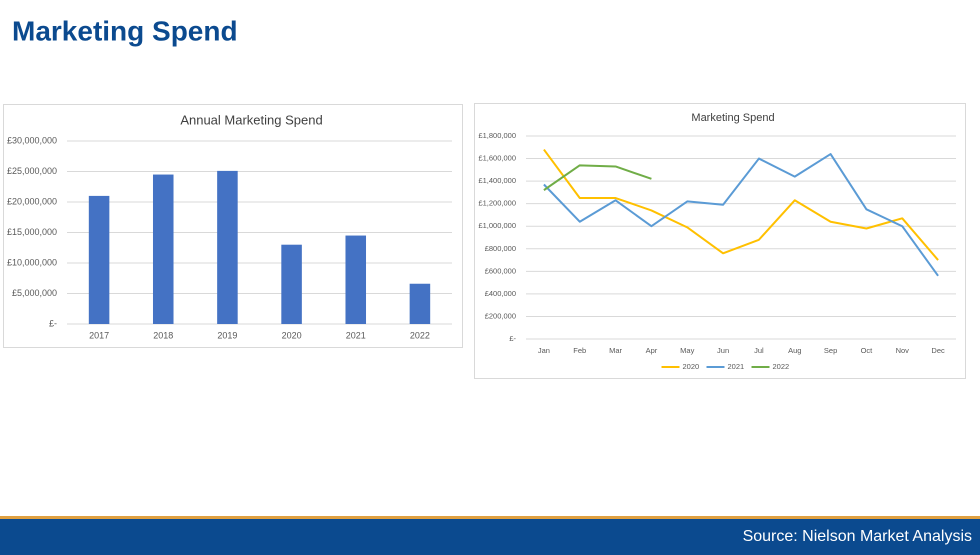 The image size is (980, 555). Describe the element at coordinates (903, 350) in the screenshot. I see `x-tick-label: Nov` at that location.